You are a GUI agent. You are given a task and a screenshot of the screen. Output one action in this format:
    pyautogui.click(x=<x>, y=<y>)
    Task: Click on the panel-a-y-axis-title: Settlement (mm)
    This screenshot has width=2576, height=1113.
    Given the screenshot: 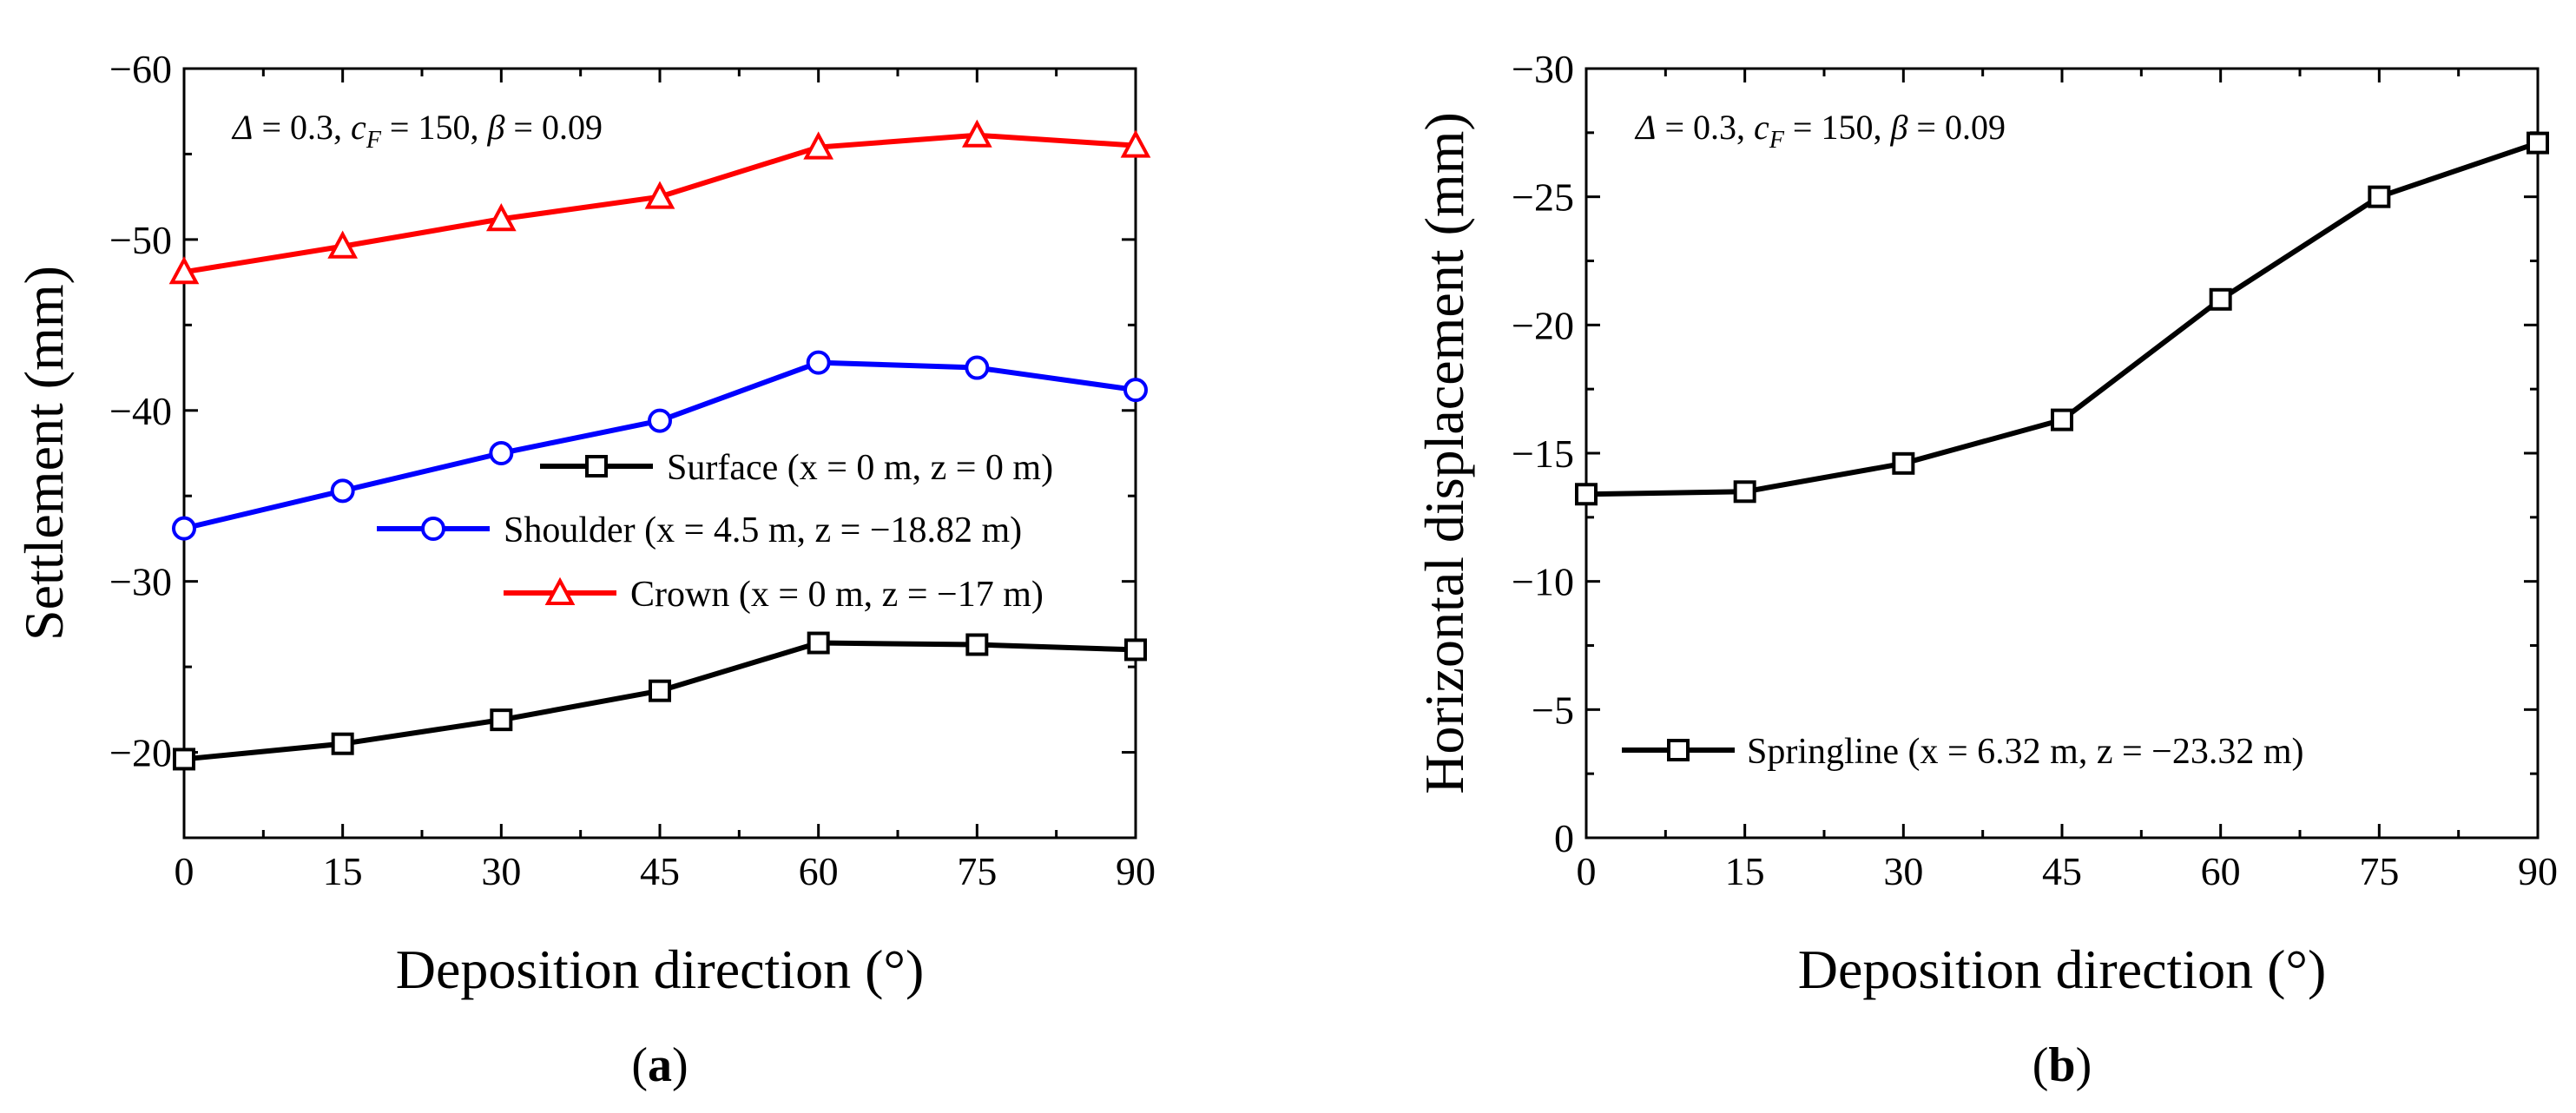 What is the action you would take?
    pyautogui.click(x=44, y=454)
    